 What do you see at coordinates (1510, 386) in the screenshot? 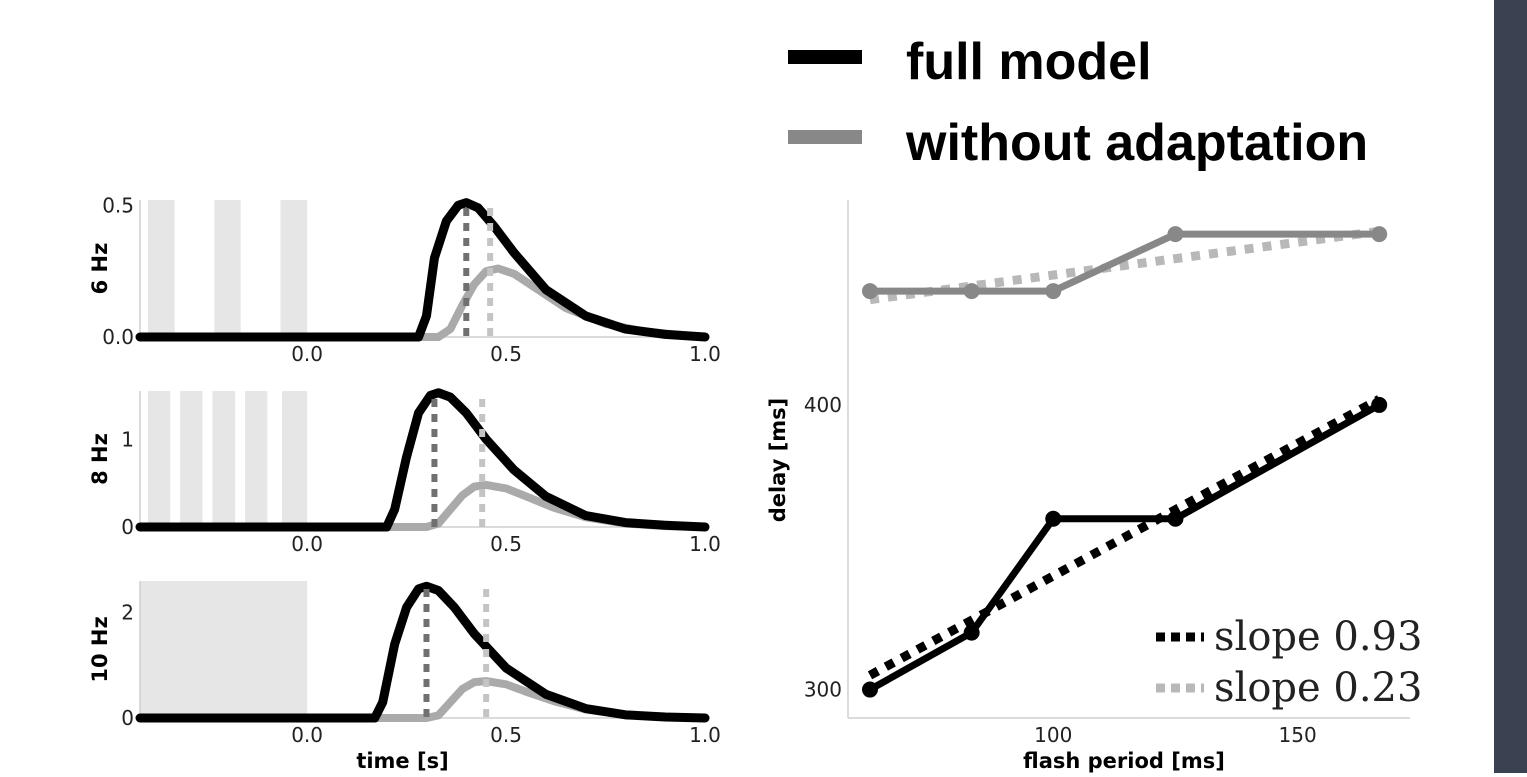
I see `window-edge-bar` at bounding box center [1510, 386].